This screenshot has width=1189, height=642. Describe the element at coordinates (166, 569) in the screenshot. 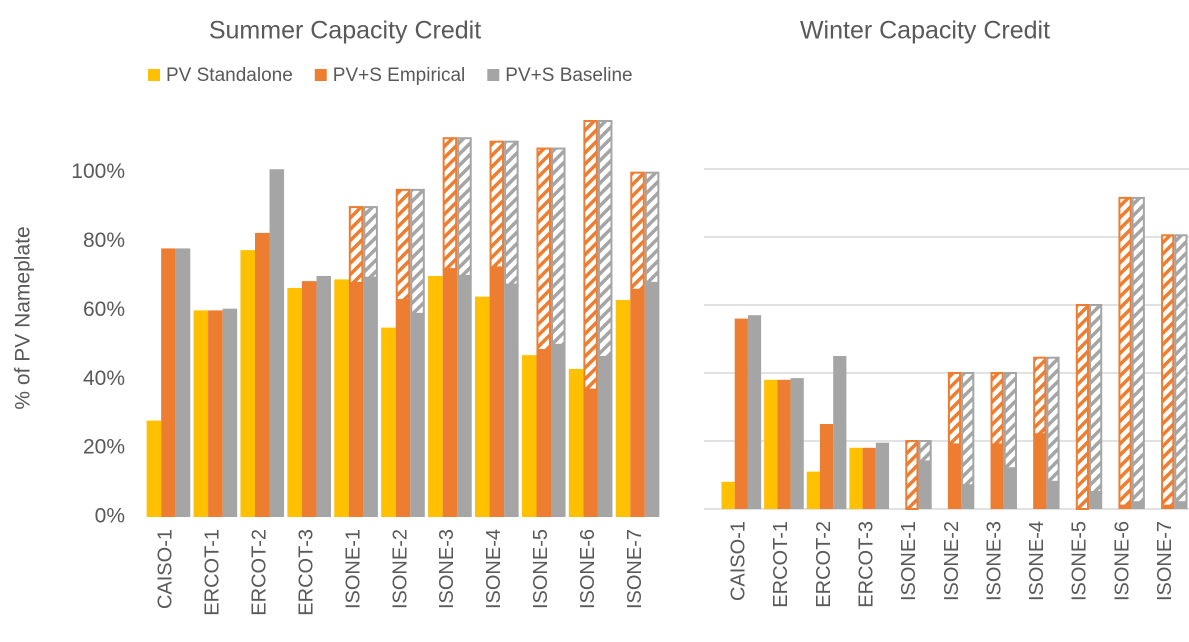

I see `x-tick-label: CAISO-1` at that location.